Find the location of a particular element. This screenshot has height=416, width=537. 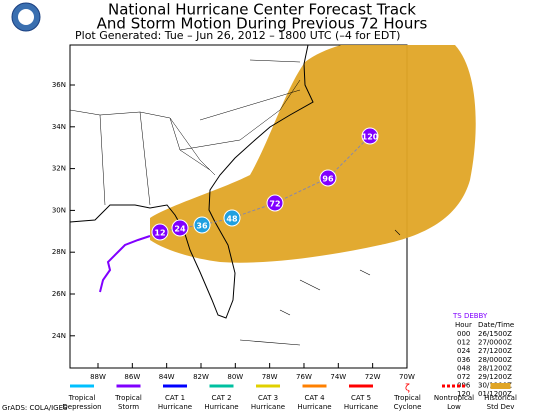

lon-label: 72W is located at coordinates (373, 377).